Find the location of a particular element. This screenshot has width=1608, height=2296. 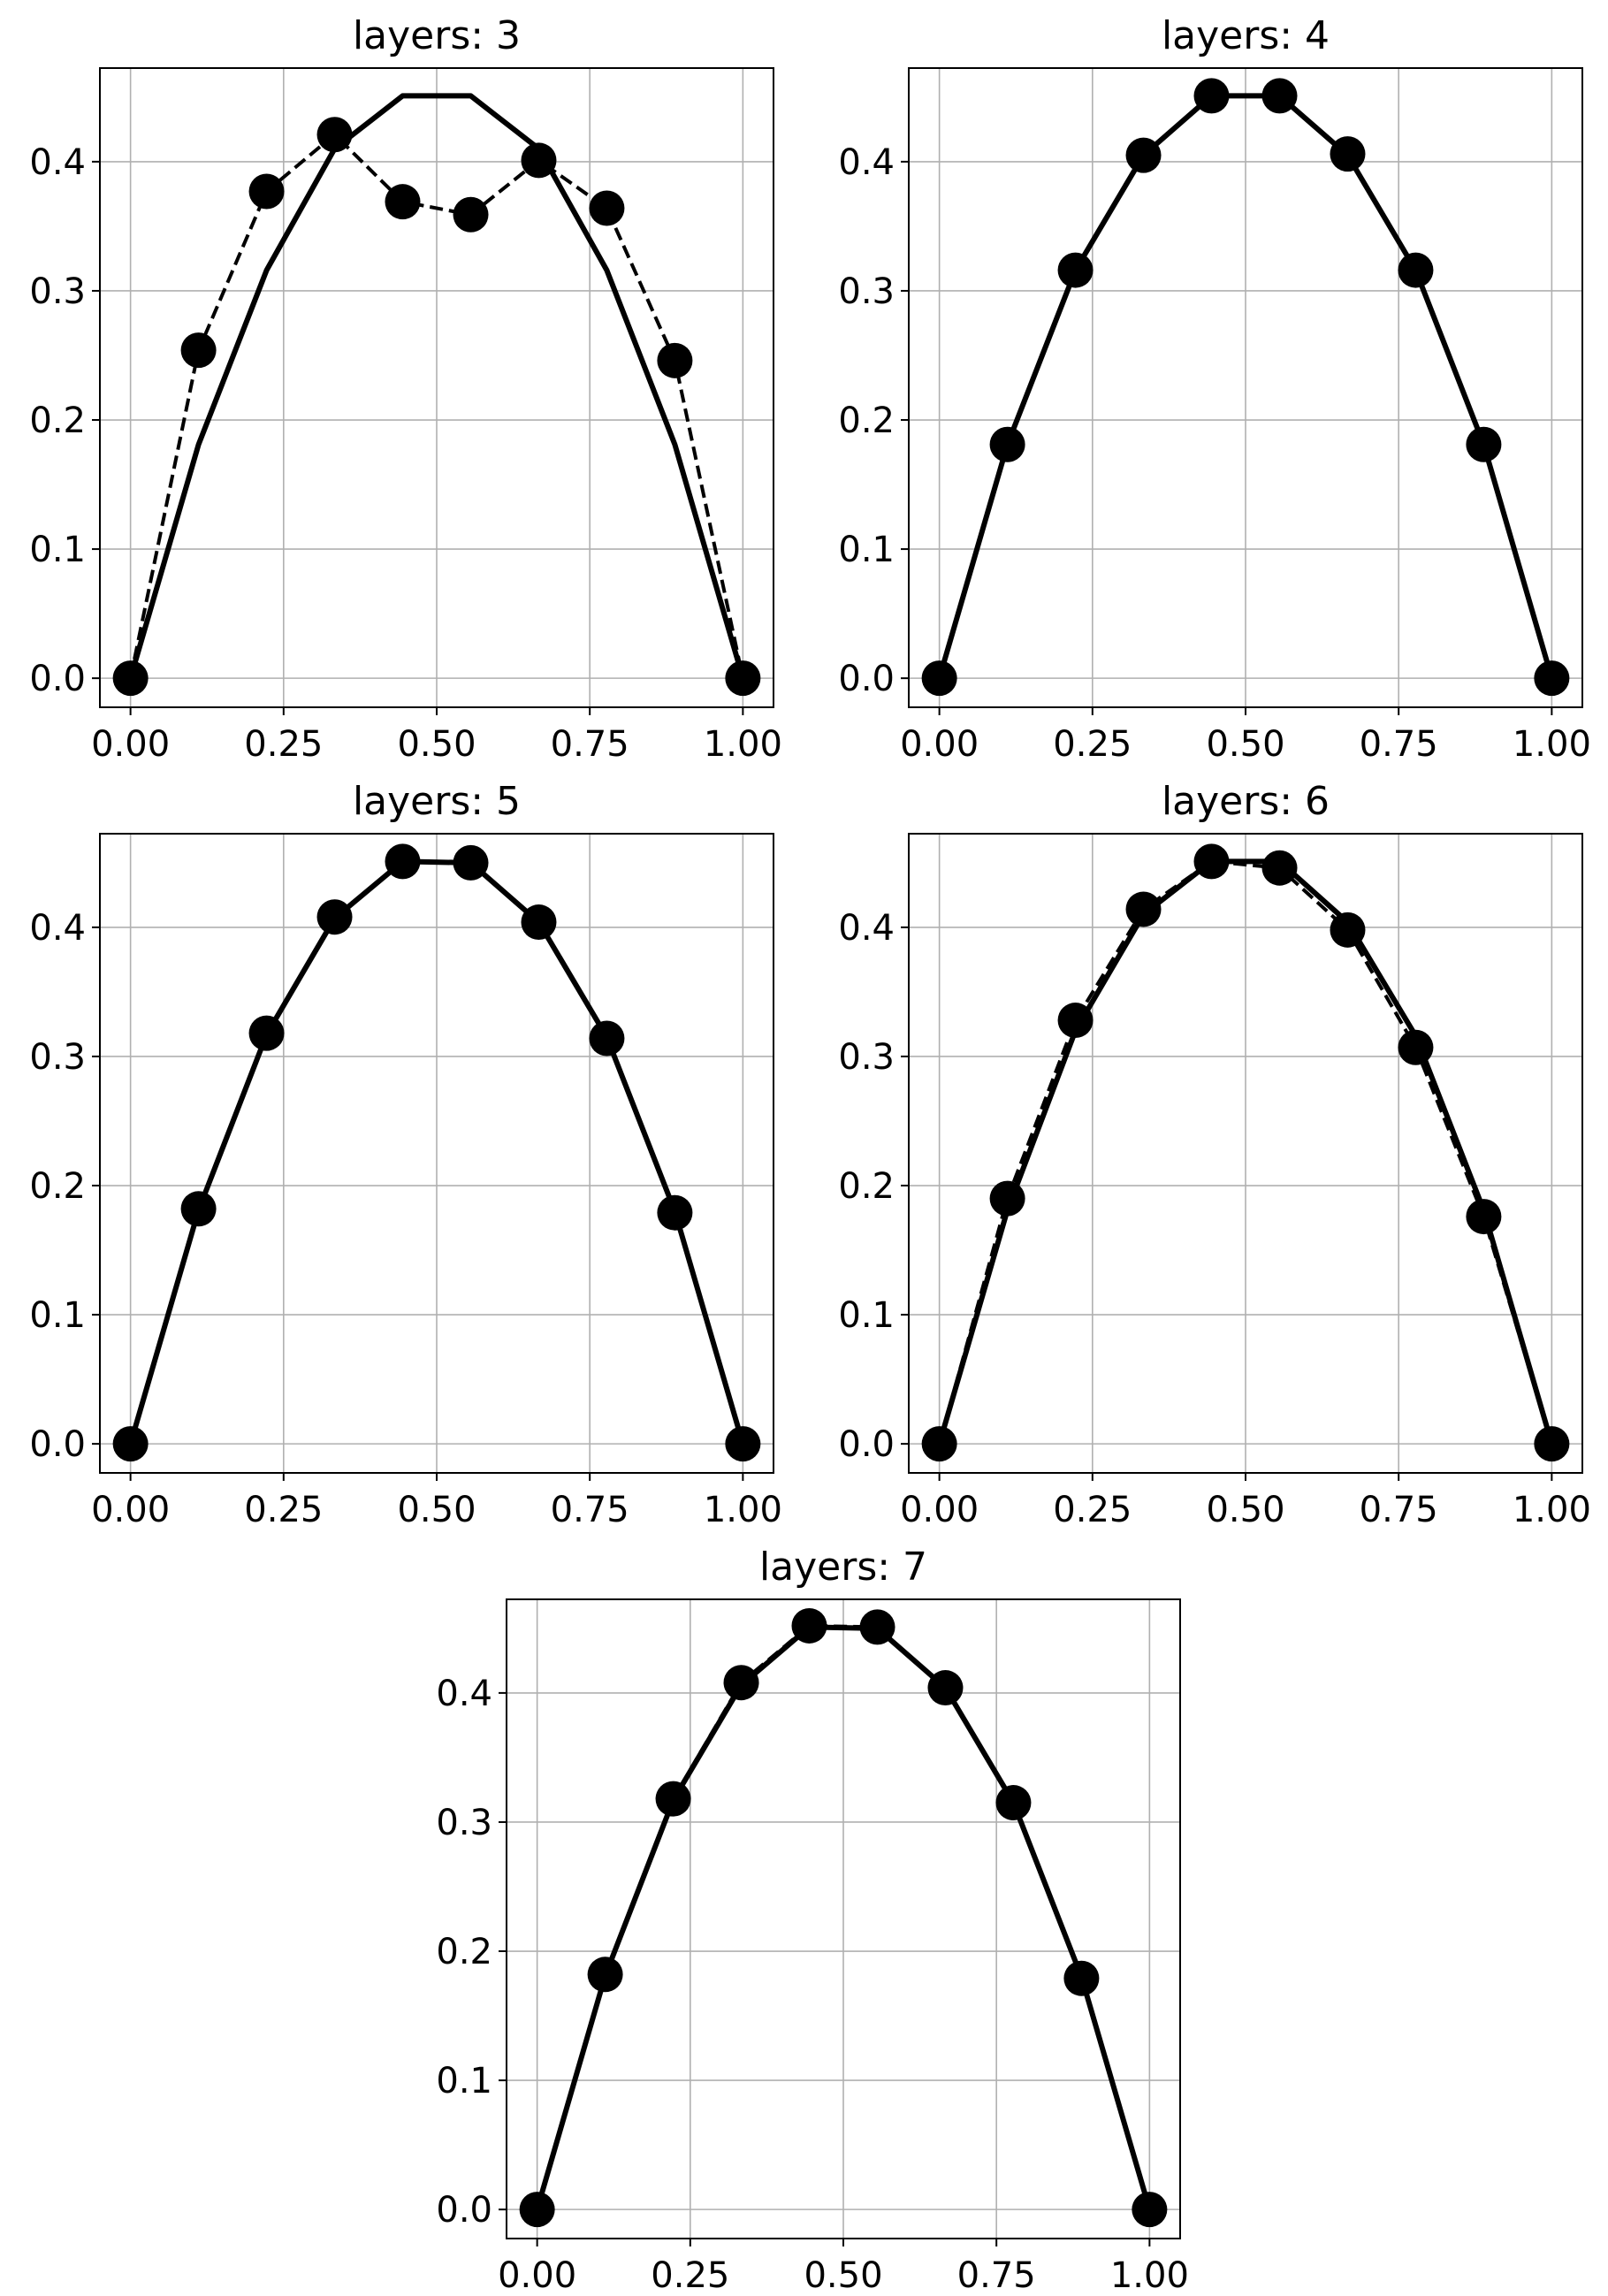

subplot-title: layers: 7 is located at coordinates (843, 1567).